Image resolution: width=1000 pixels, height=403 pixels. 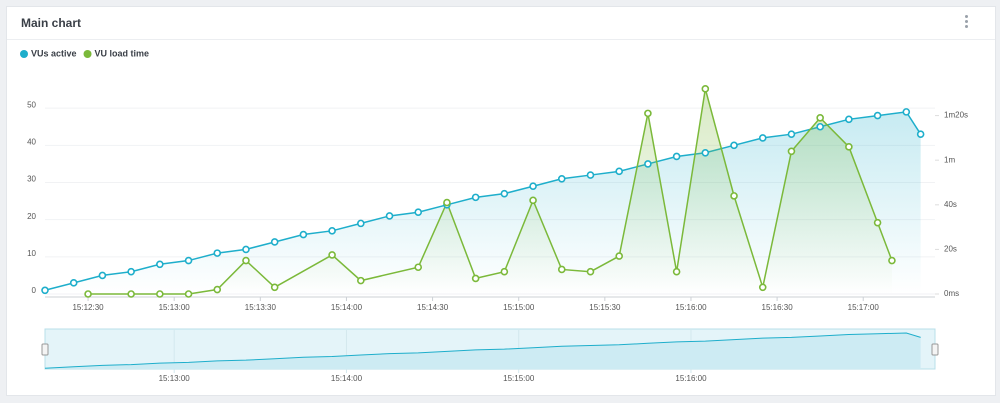 What do you see at coordinates (31, 104) in the screenshot?
I see `y-tick-label: 50` at bounding box center [31, 104].